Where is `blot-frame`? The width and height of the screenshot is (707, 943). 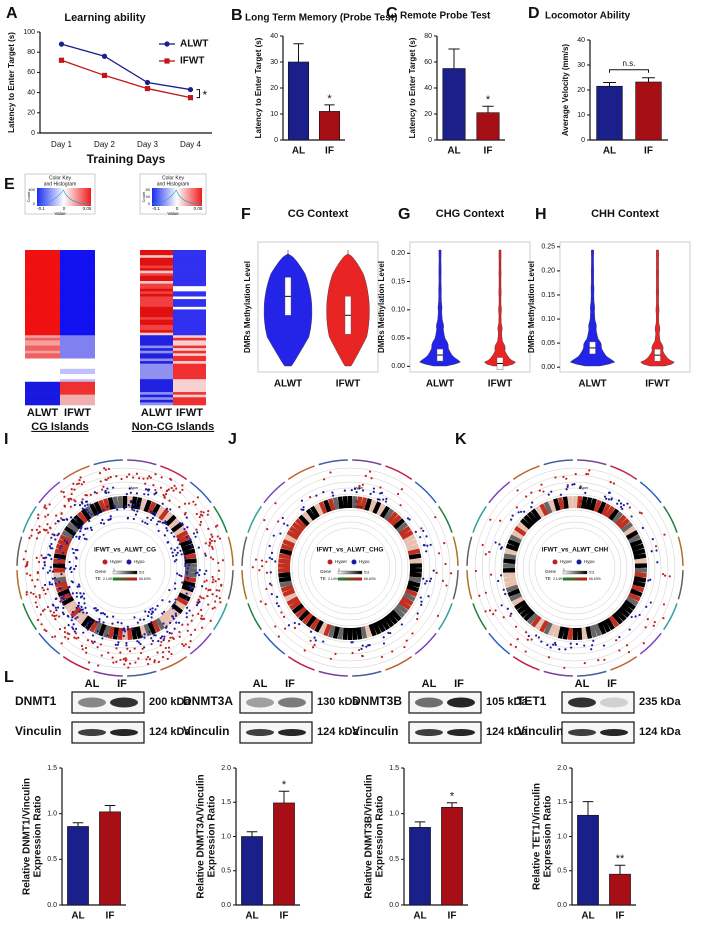 blot-frame is located at coordinates (445, 732).